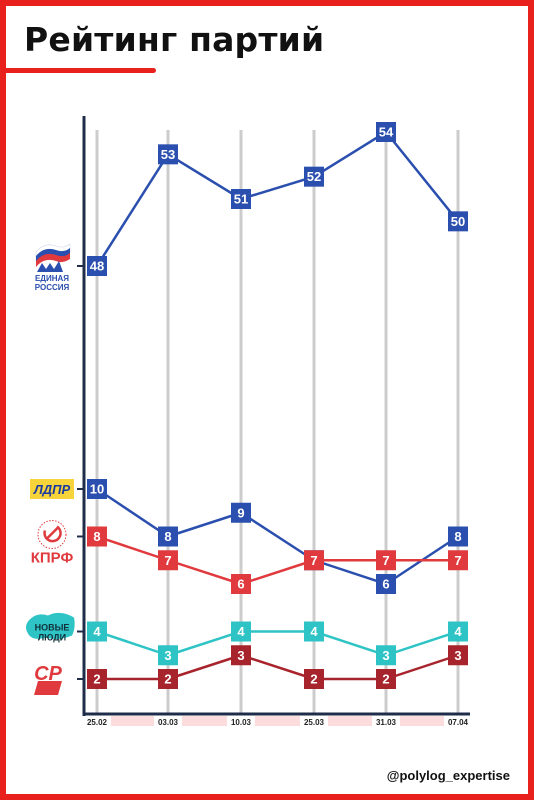  Describe the element at coordinates (174, 39) in the screenshot. I see `page-title: Рейтинг партий` at that location.